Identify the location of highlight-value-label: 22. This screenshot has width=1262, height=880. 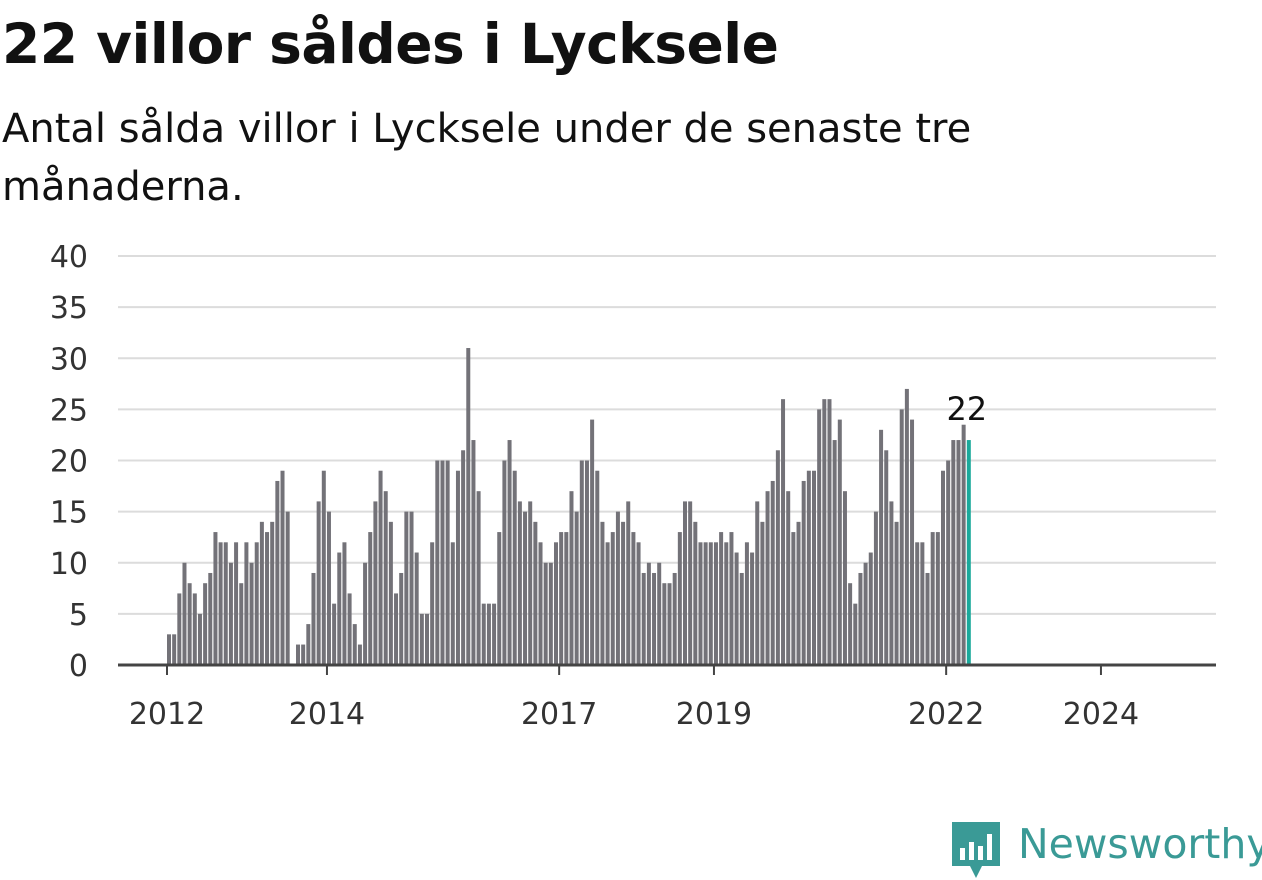
(966, 409).